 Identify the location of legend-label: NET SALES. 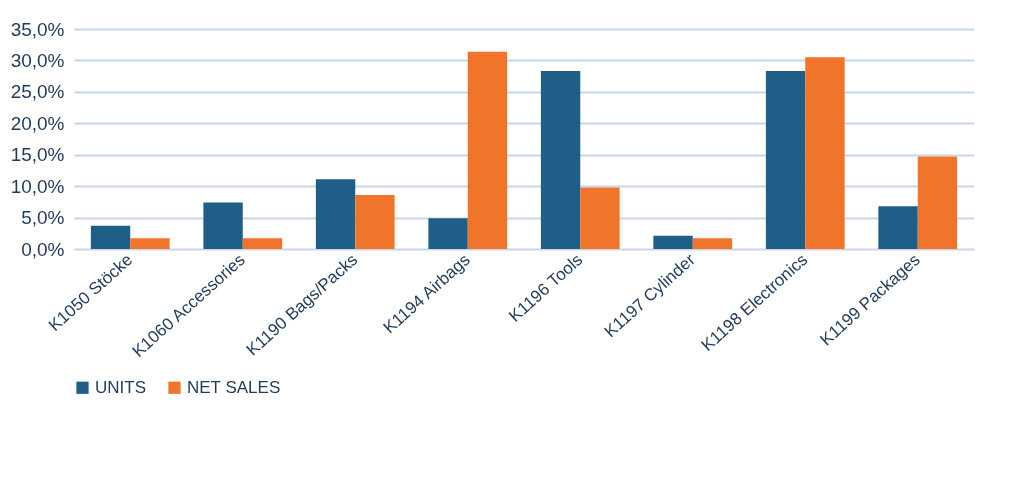
(234, 387).